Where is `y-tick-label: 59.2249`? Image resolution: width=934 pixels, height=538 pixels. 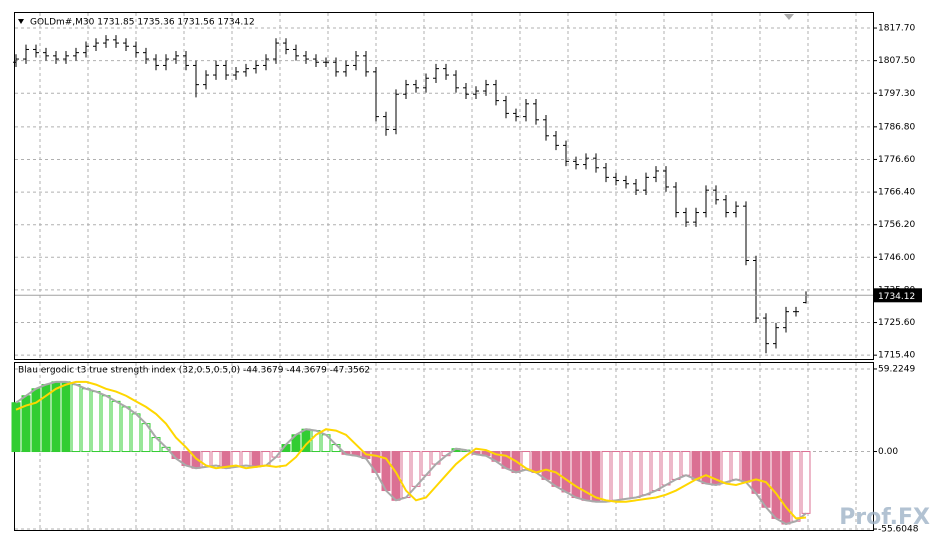 y-tick-label: 59.2249 is located at coordinates (896, 369).